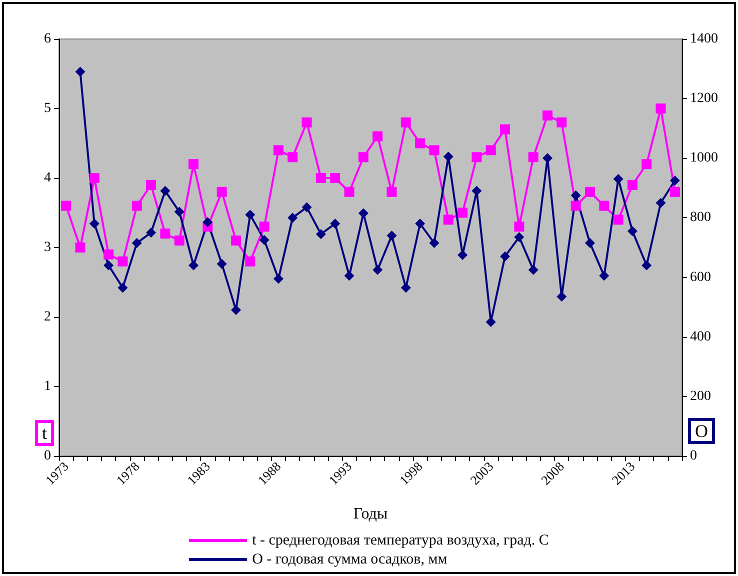 Image resolution: width=738 pixels, height=576 pixels. I want to click on y-tick-label: 0, so click(47, 456).